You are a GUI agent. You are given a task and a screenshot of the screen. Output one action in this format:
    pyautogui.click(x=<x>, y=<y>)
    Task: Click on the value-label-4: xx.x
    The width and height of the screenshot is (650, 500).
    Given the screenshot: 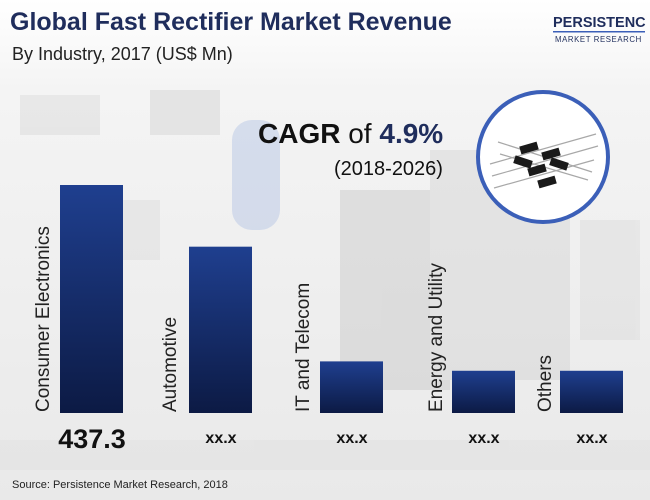 What is the action you would take?
    pyautogui.click(x=483, y=438)
    